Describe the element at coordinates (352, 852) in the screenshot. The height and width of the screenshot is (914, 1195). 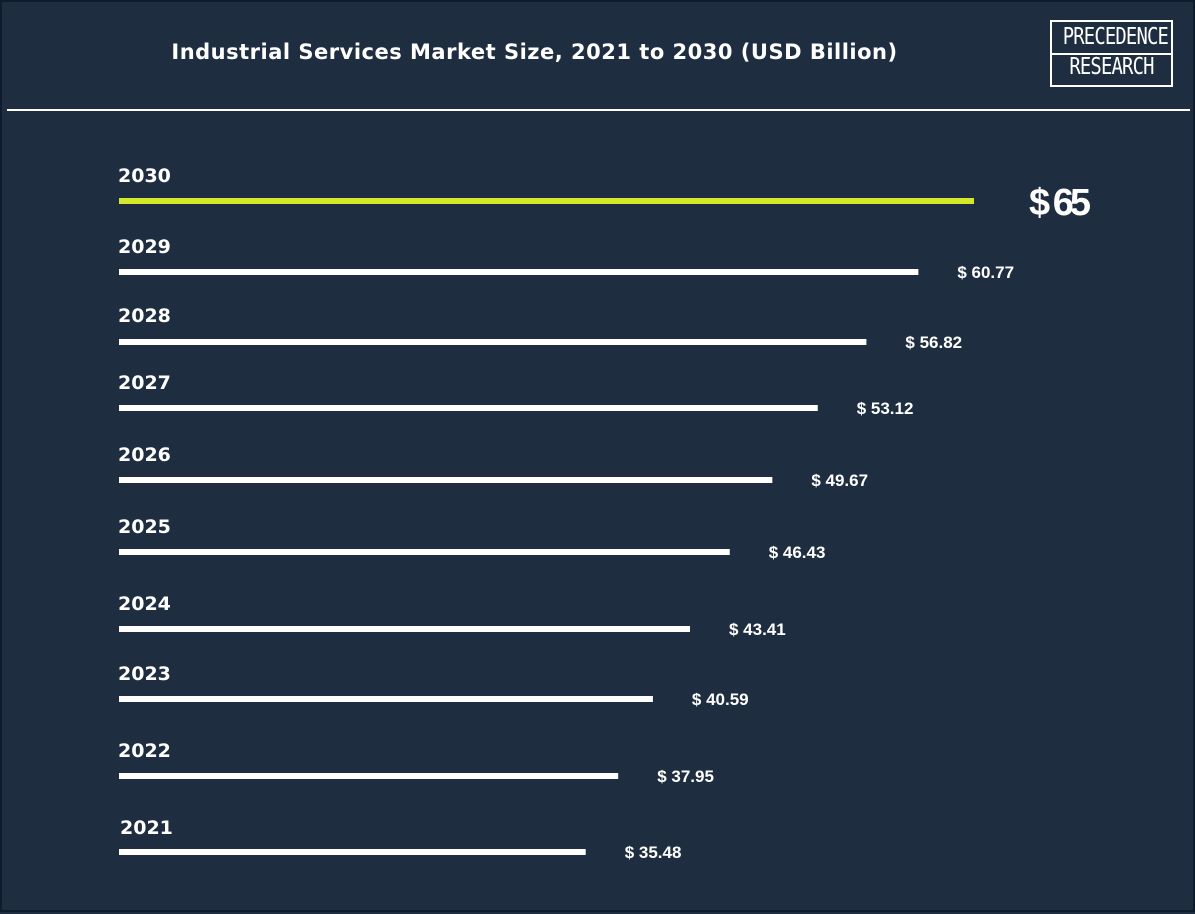
I see `bar-2021` at that location.